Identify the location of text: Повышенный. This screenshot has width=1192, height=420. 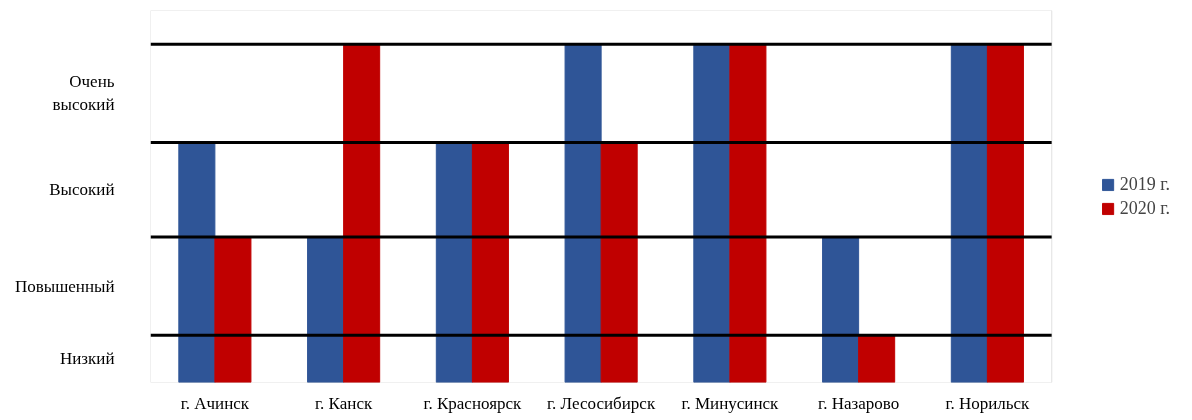
(64, 286).